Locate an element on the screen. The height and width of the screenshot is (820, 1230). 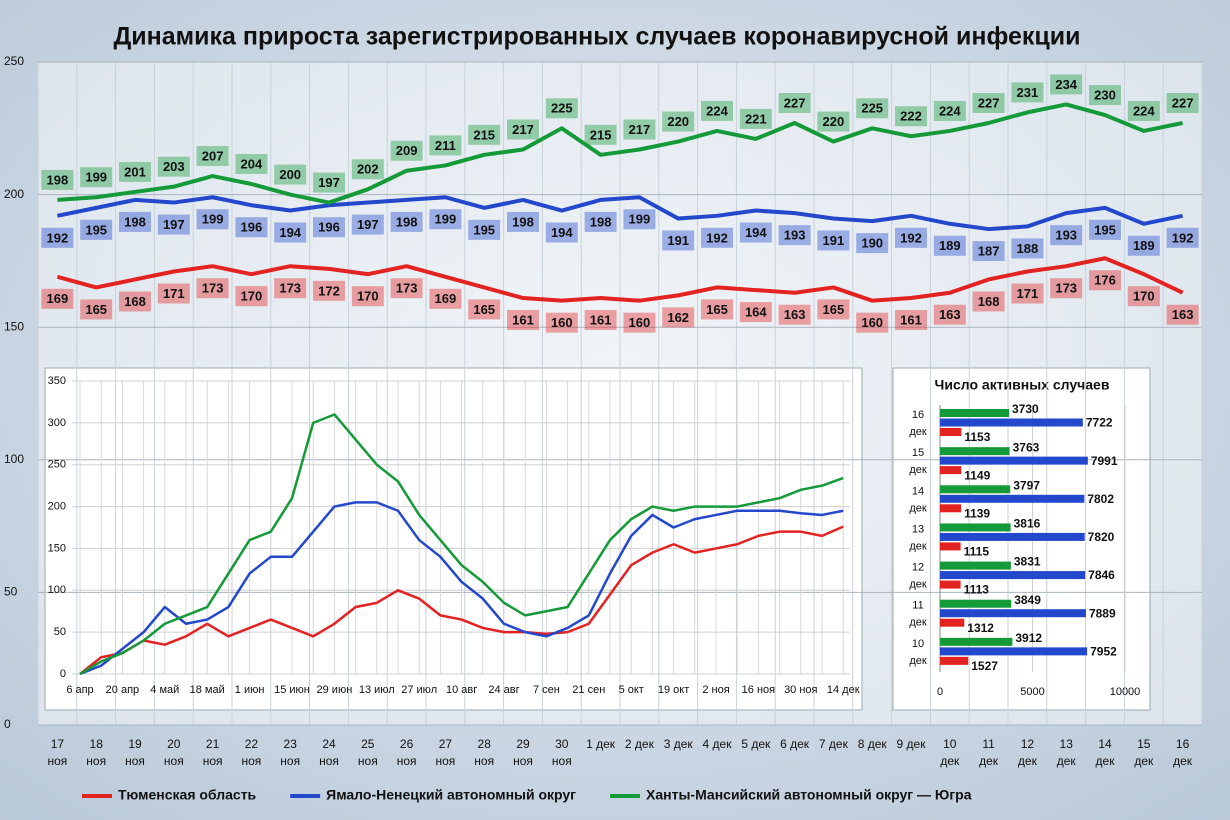
x-tick-label: 19 окт is located at coordinates (673, 690).